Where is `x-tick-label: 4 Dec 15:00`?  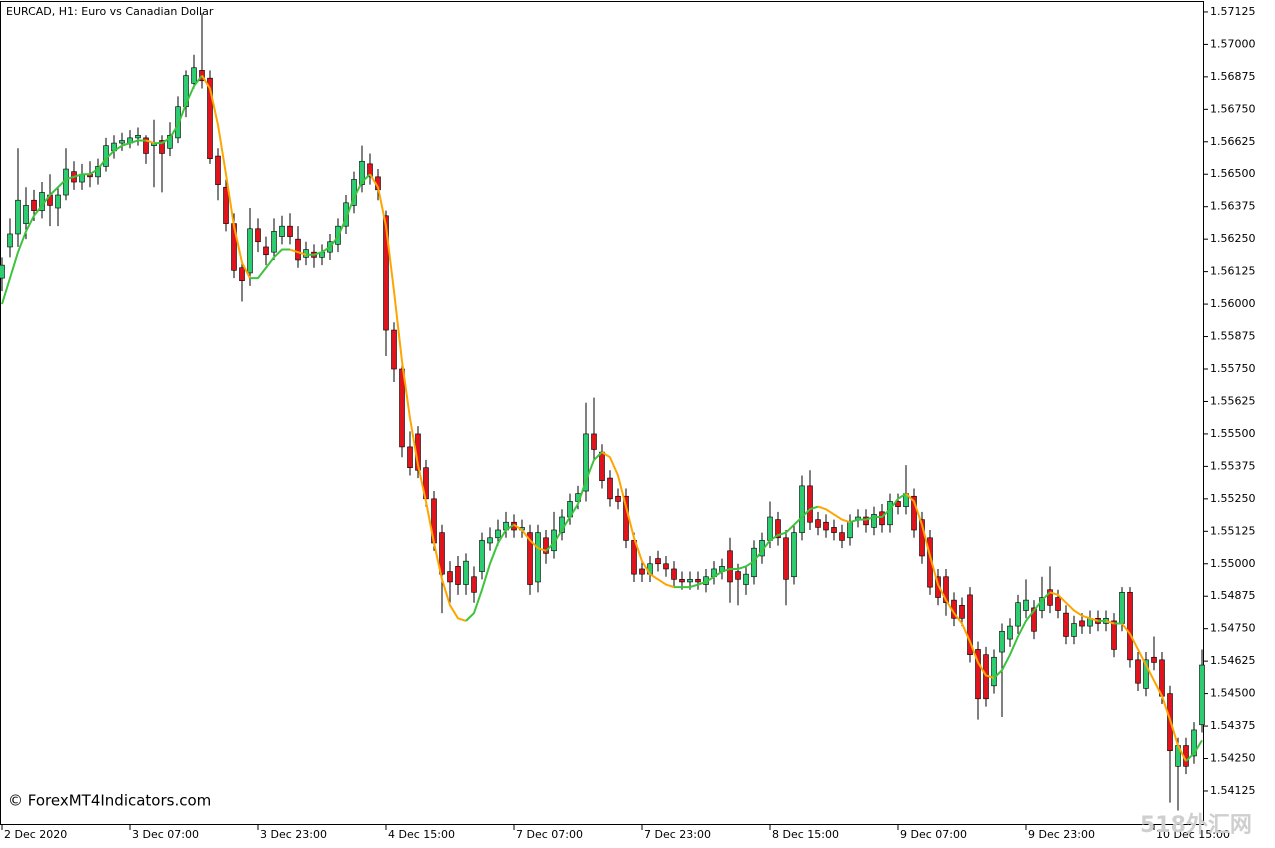
x-tick-label: 4 Dec 15:00 is located at coordinates (421, 834).